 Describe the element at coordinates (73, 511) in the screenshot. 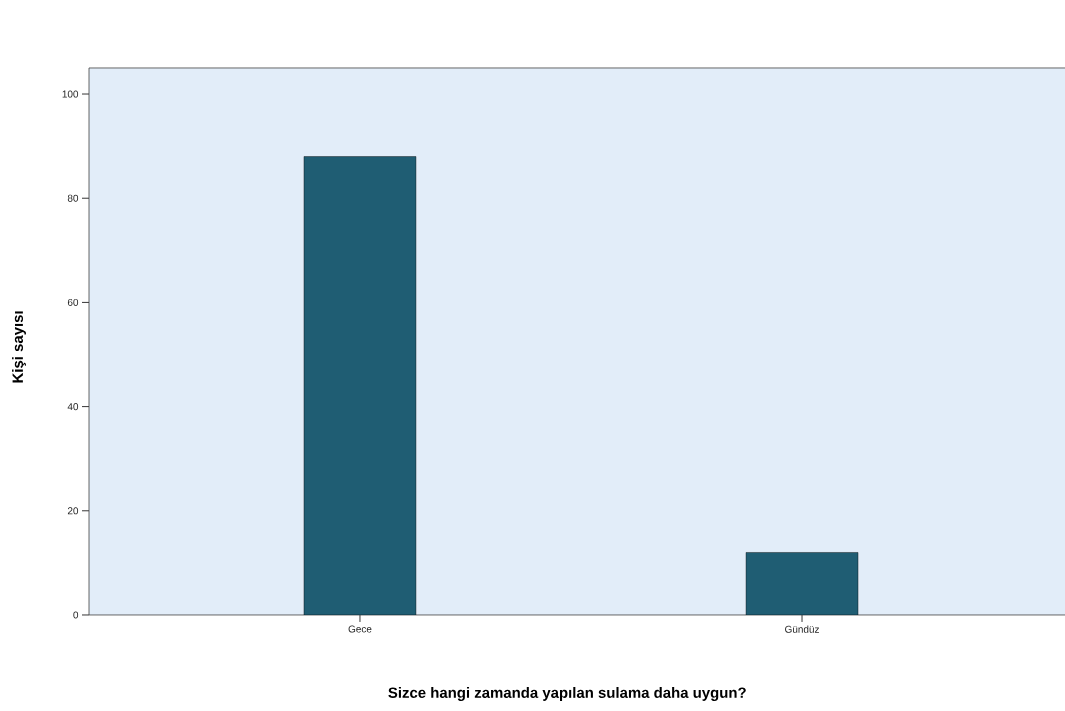

I see `y-tick-label: 20` at that location.